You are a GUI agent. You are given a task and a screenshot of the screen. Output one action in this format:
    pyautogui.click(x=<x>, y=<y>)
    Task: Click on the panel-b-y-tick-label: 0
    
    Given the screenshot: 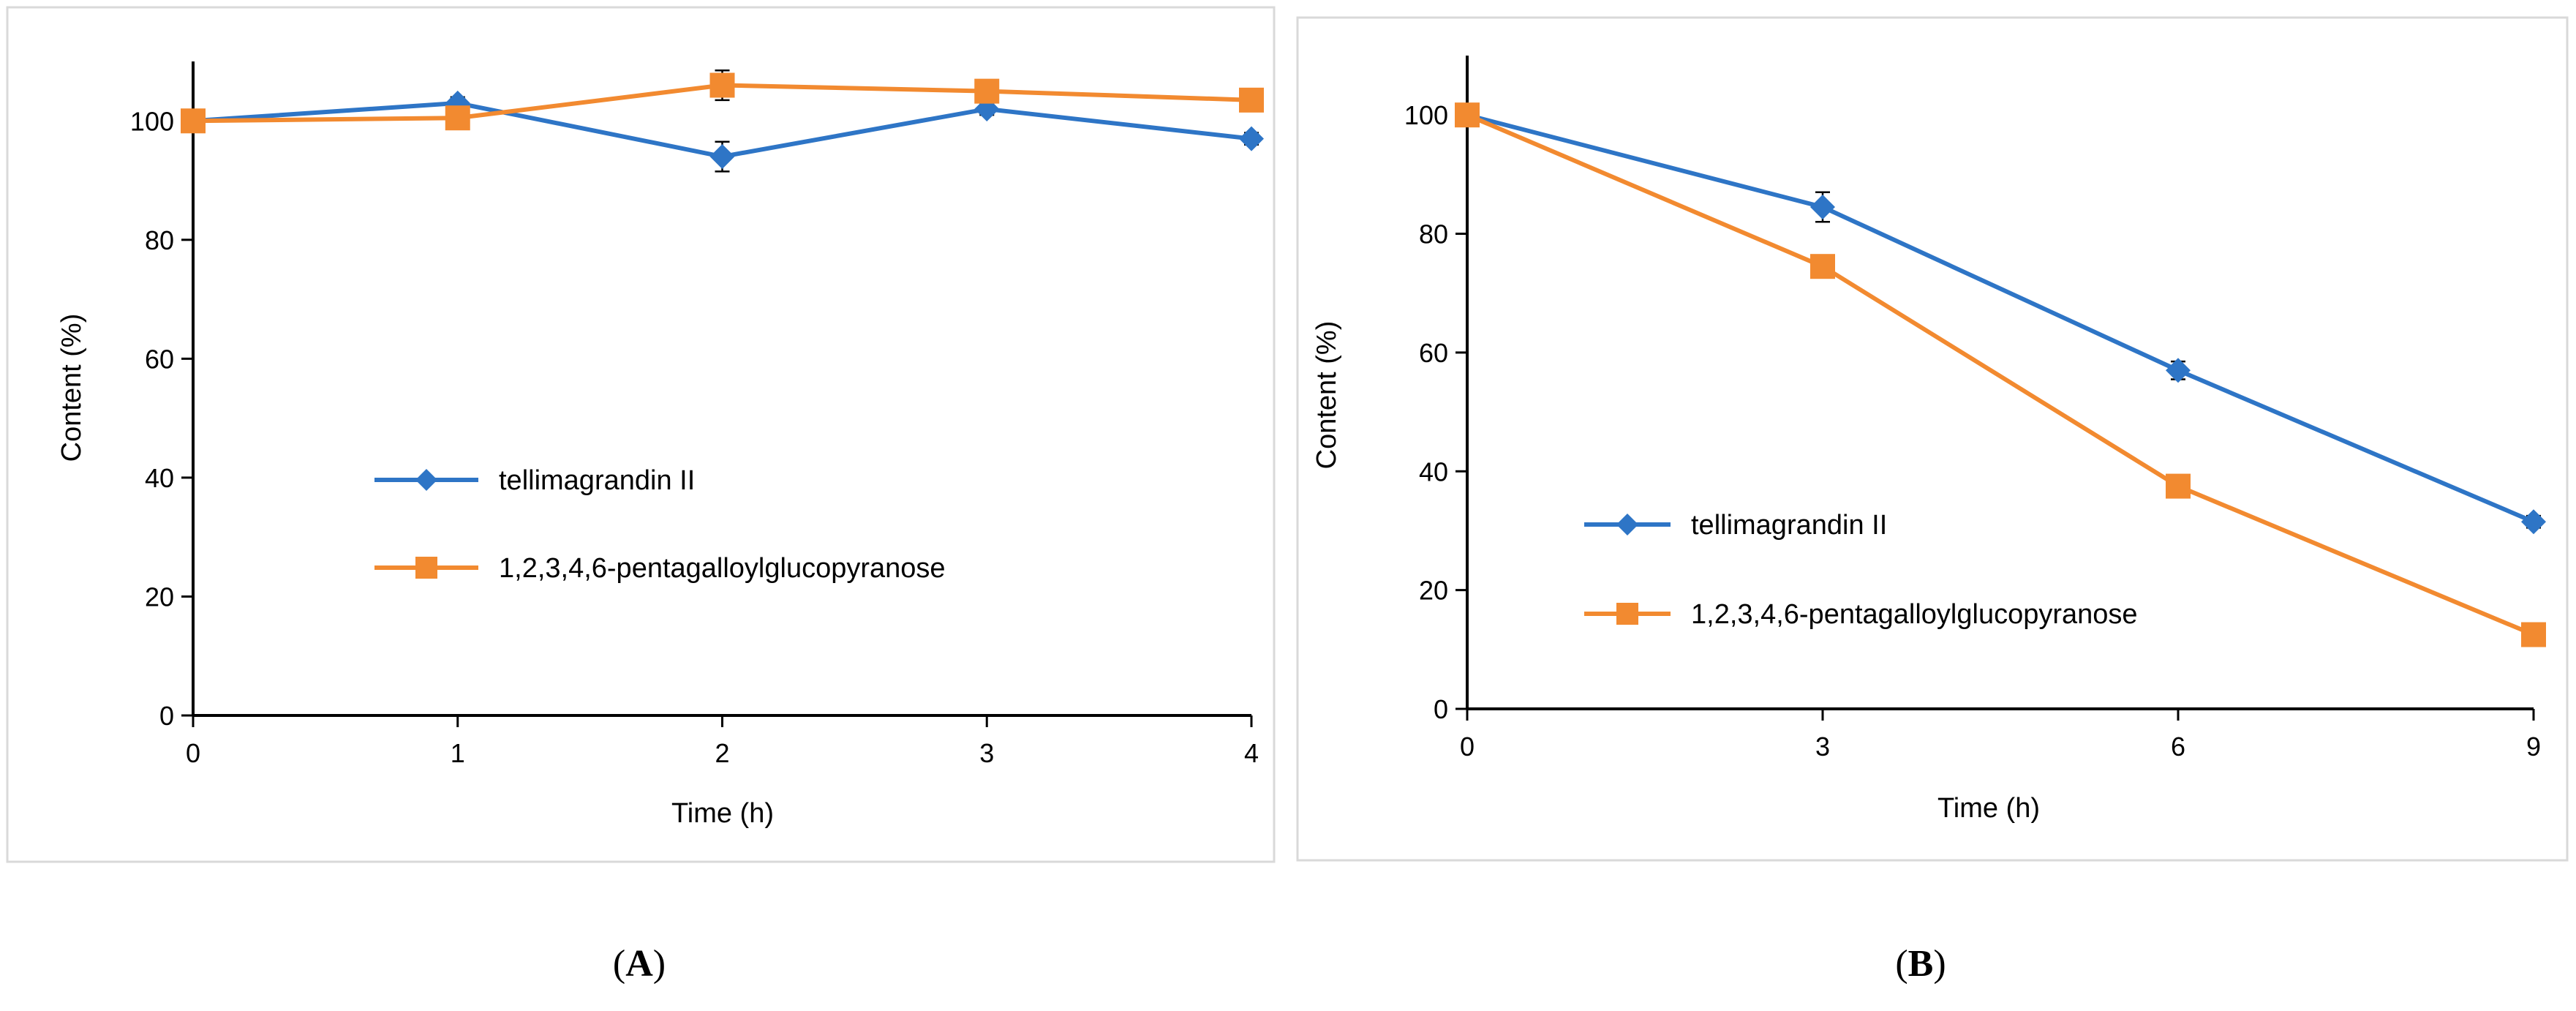 What is the action you would take?
    pyautogui.click(x=1441, y=709)
    